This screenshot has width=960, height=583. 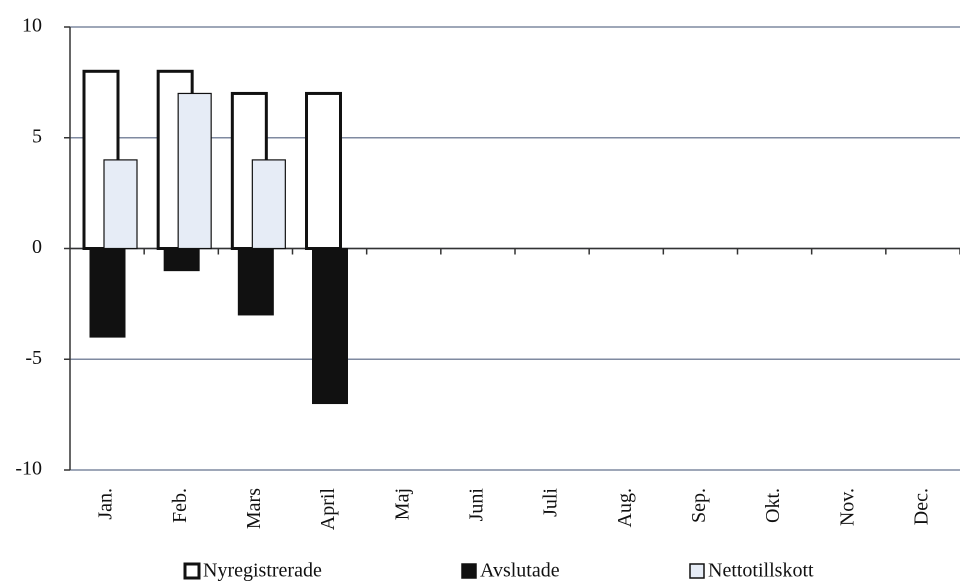 I want to click on y-tick-label: 0, so click(x=37, y=247).